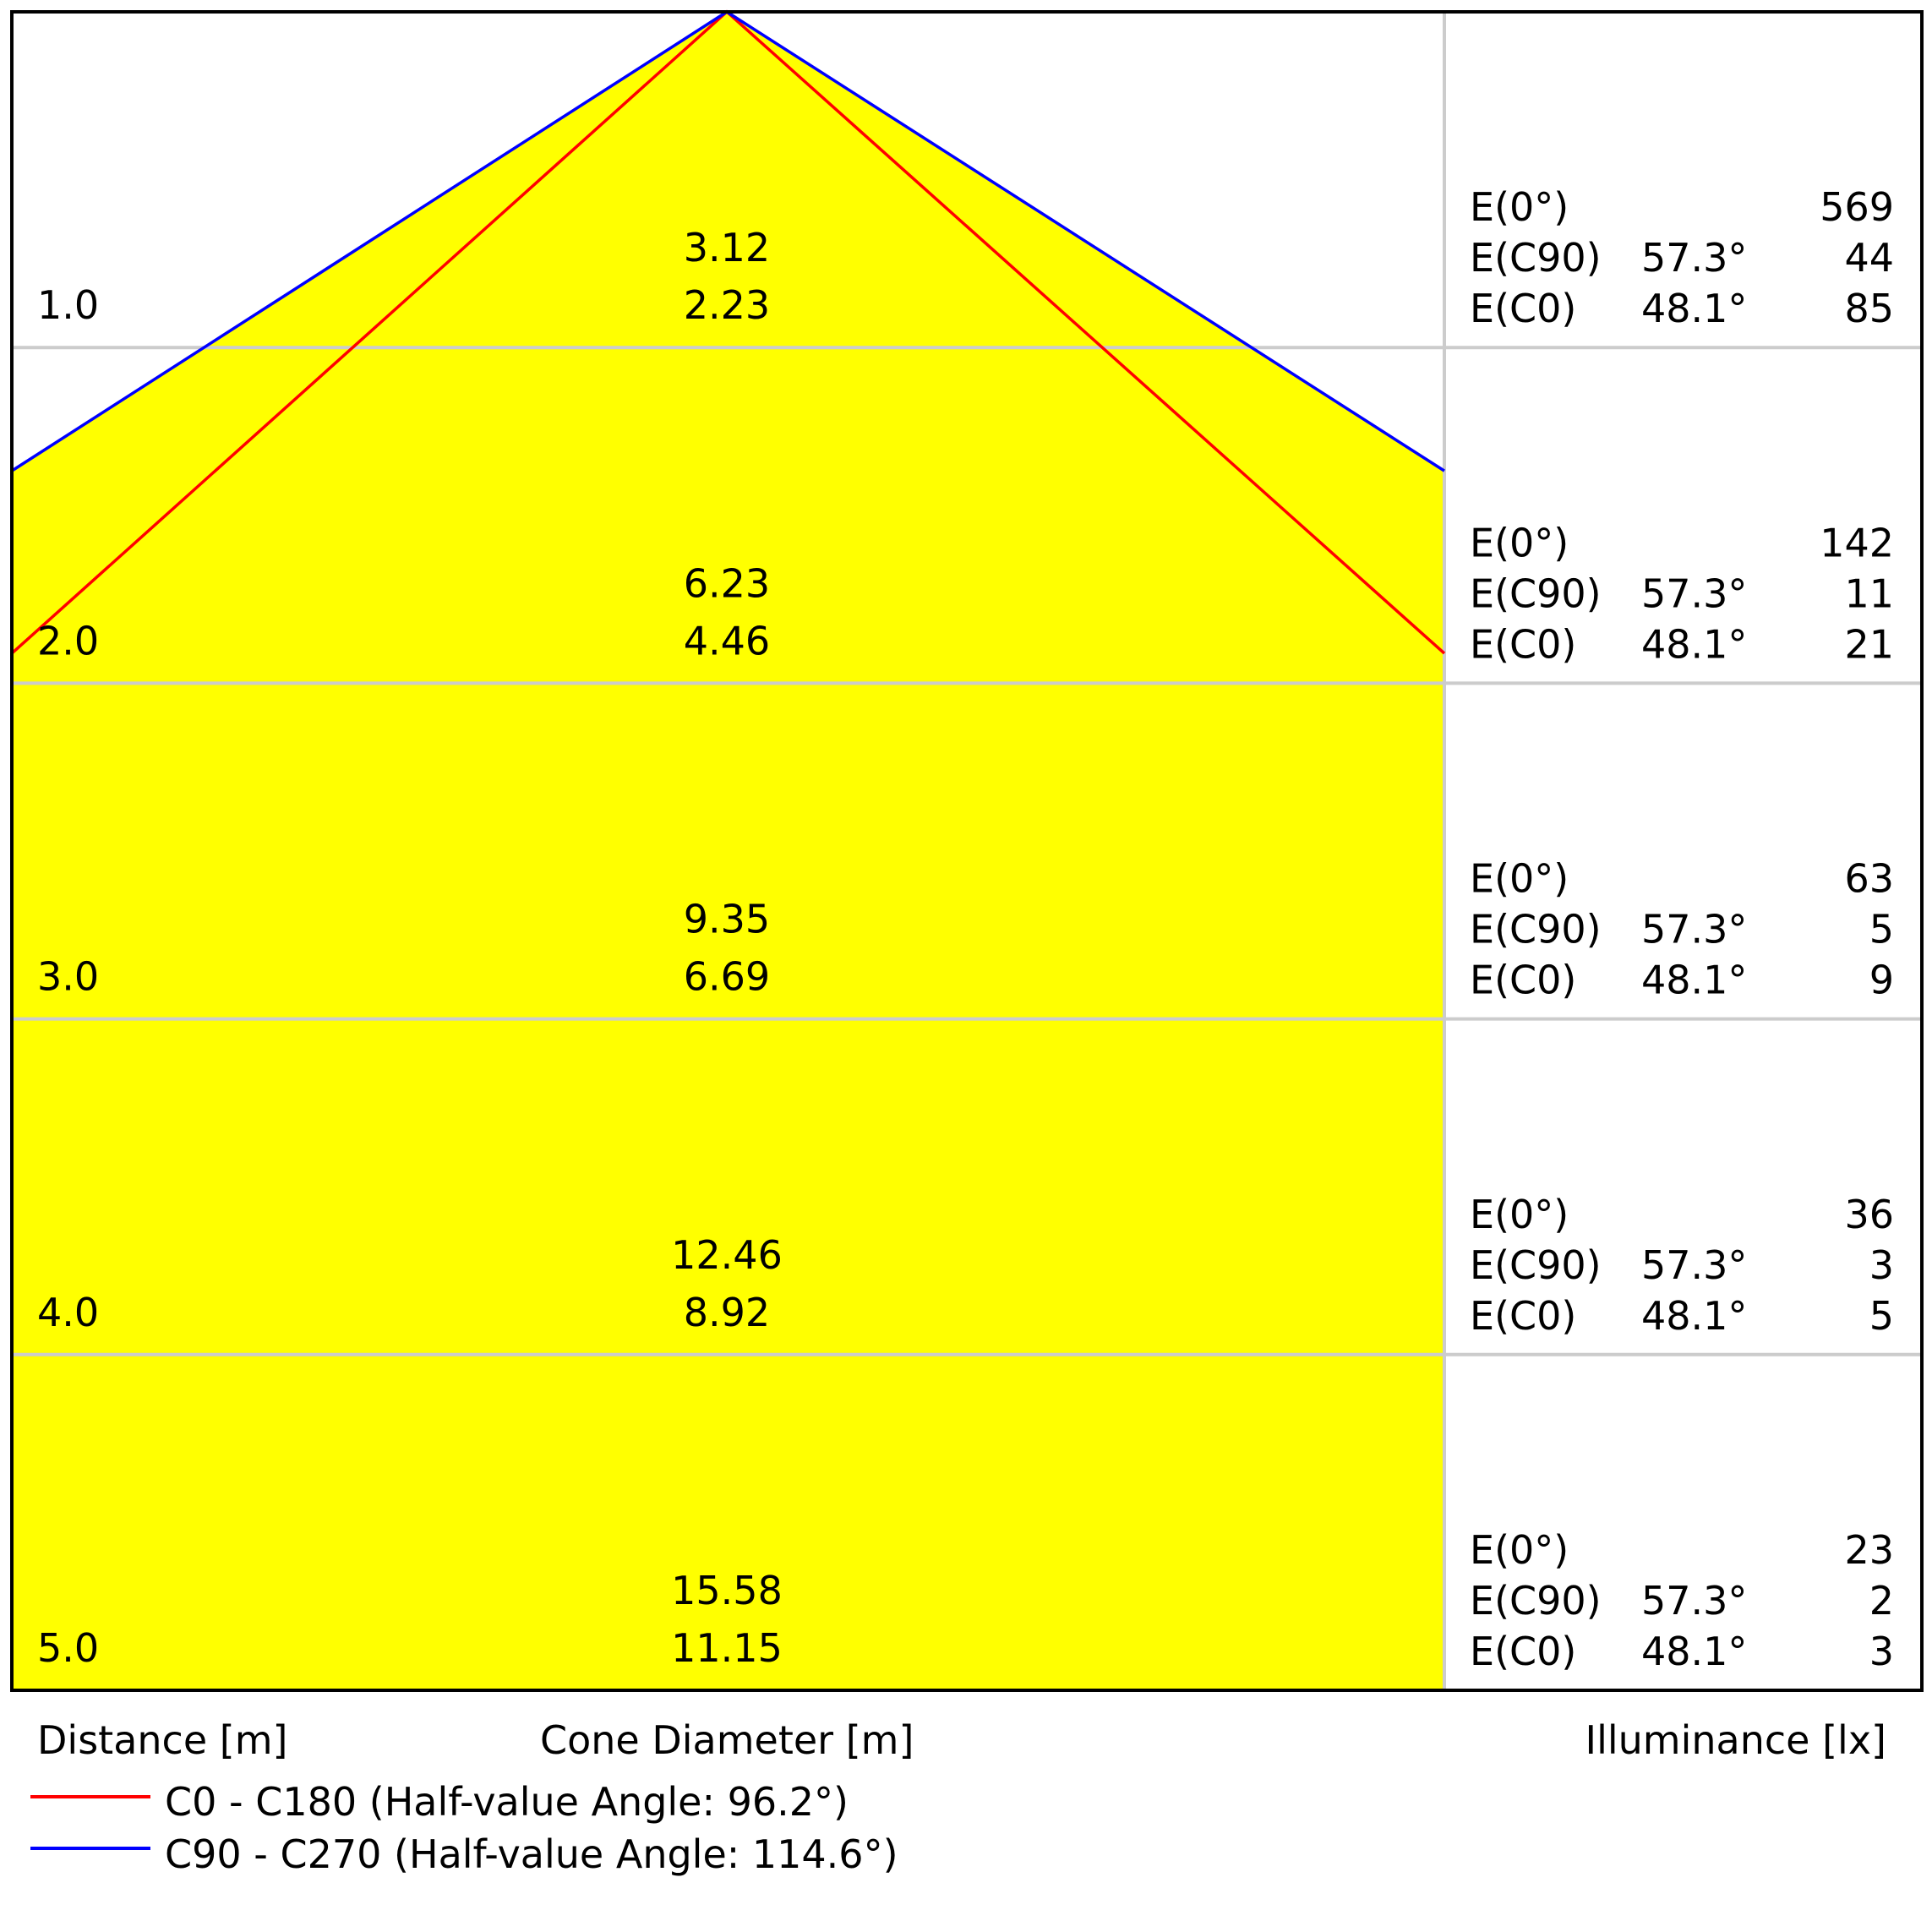 The image size is (1932, 1932). Describe the element at coordinates (727, 583) in the screenshot. I see `cone-diameter-c90: 6.23` at that location.